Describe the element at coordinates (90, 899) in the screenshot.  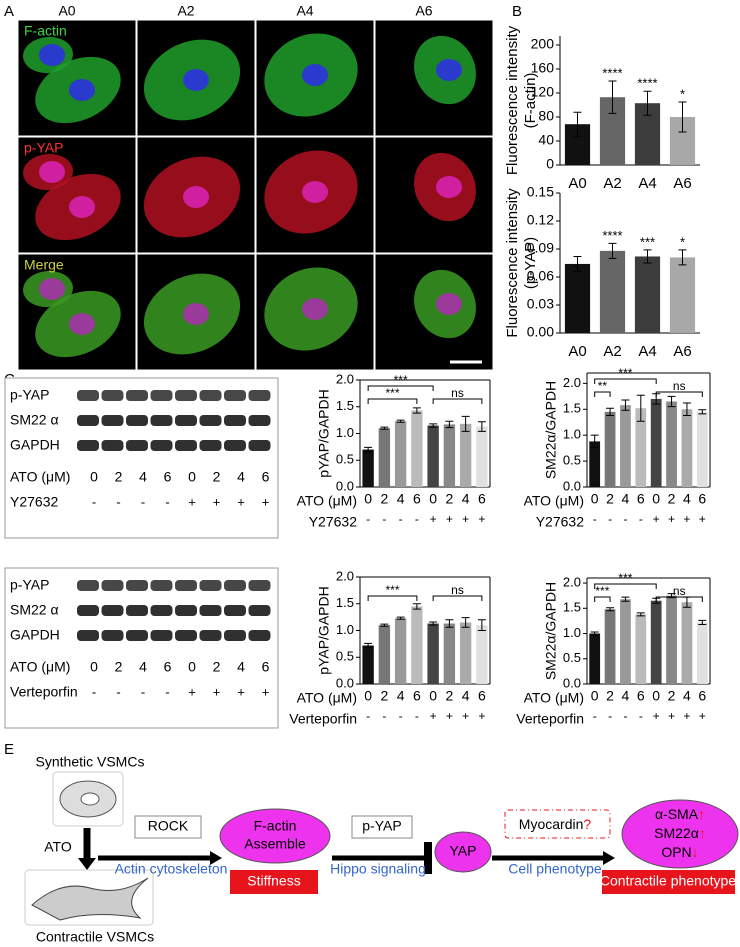
I see `cell-drawing` at that location.